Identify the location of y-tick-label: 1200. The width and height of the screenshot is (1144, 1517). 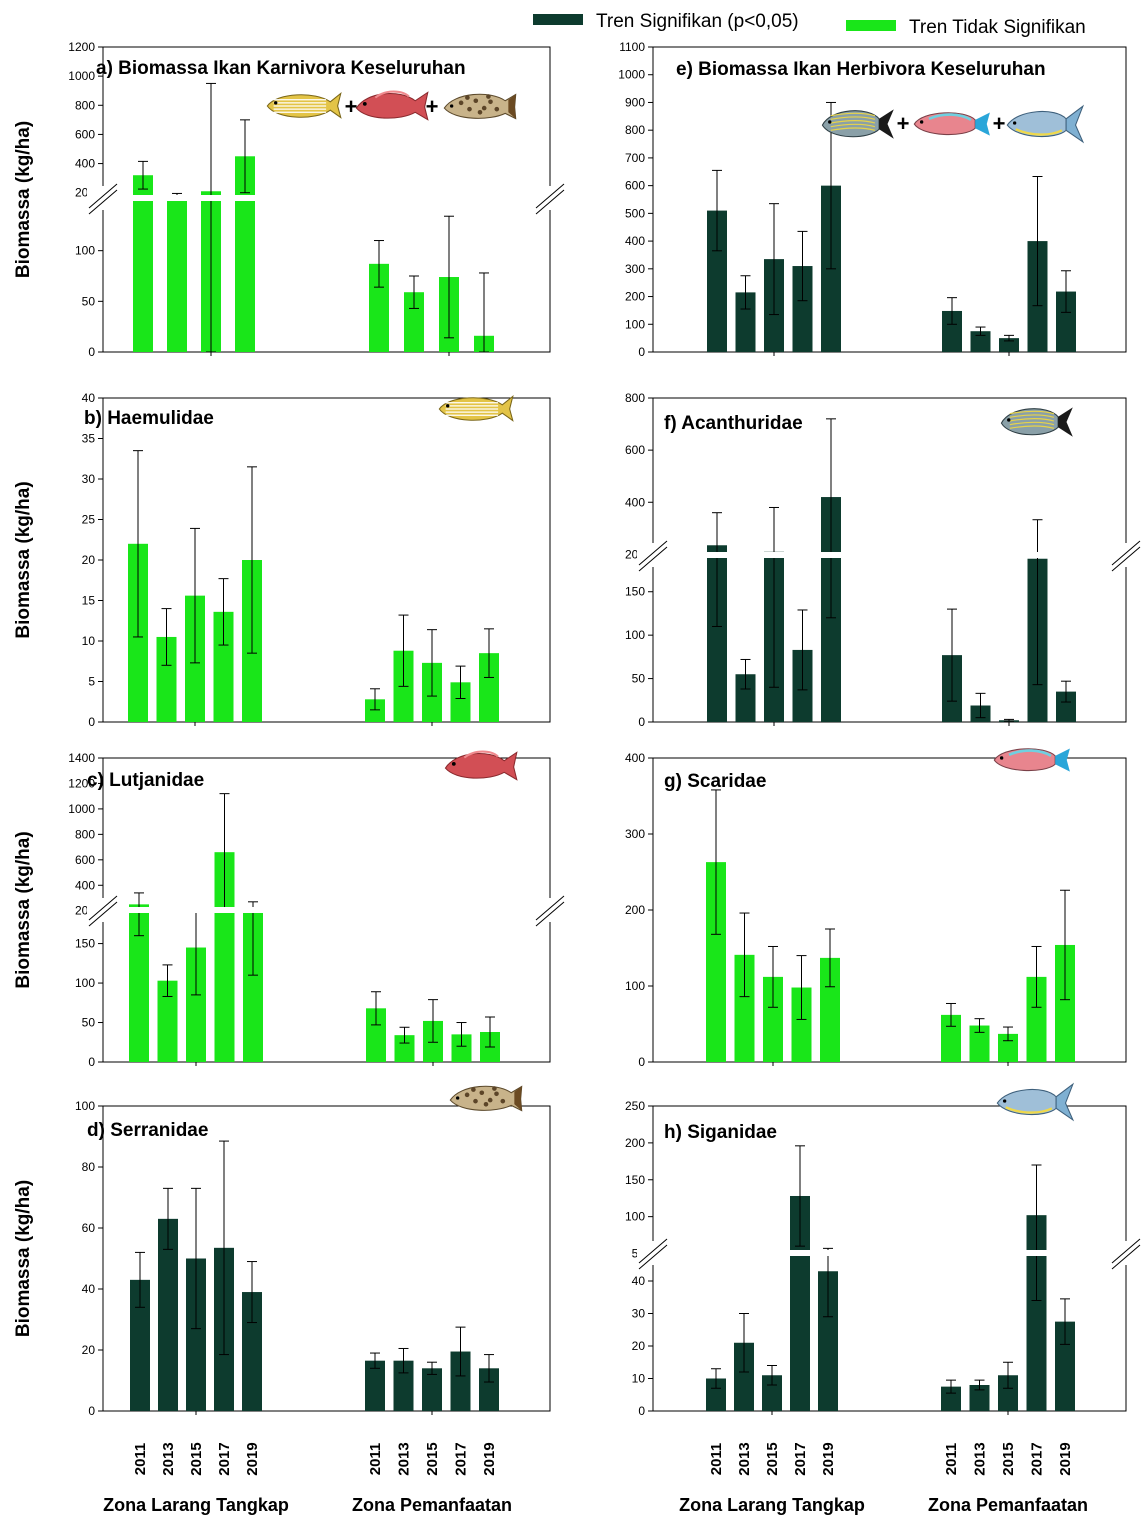
(81, 47).